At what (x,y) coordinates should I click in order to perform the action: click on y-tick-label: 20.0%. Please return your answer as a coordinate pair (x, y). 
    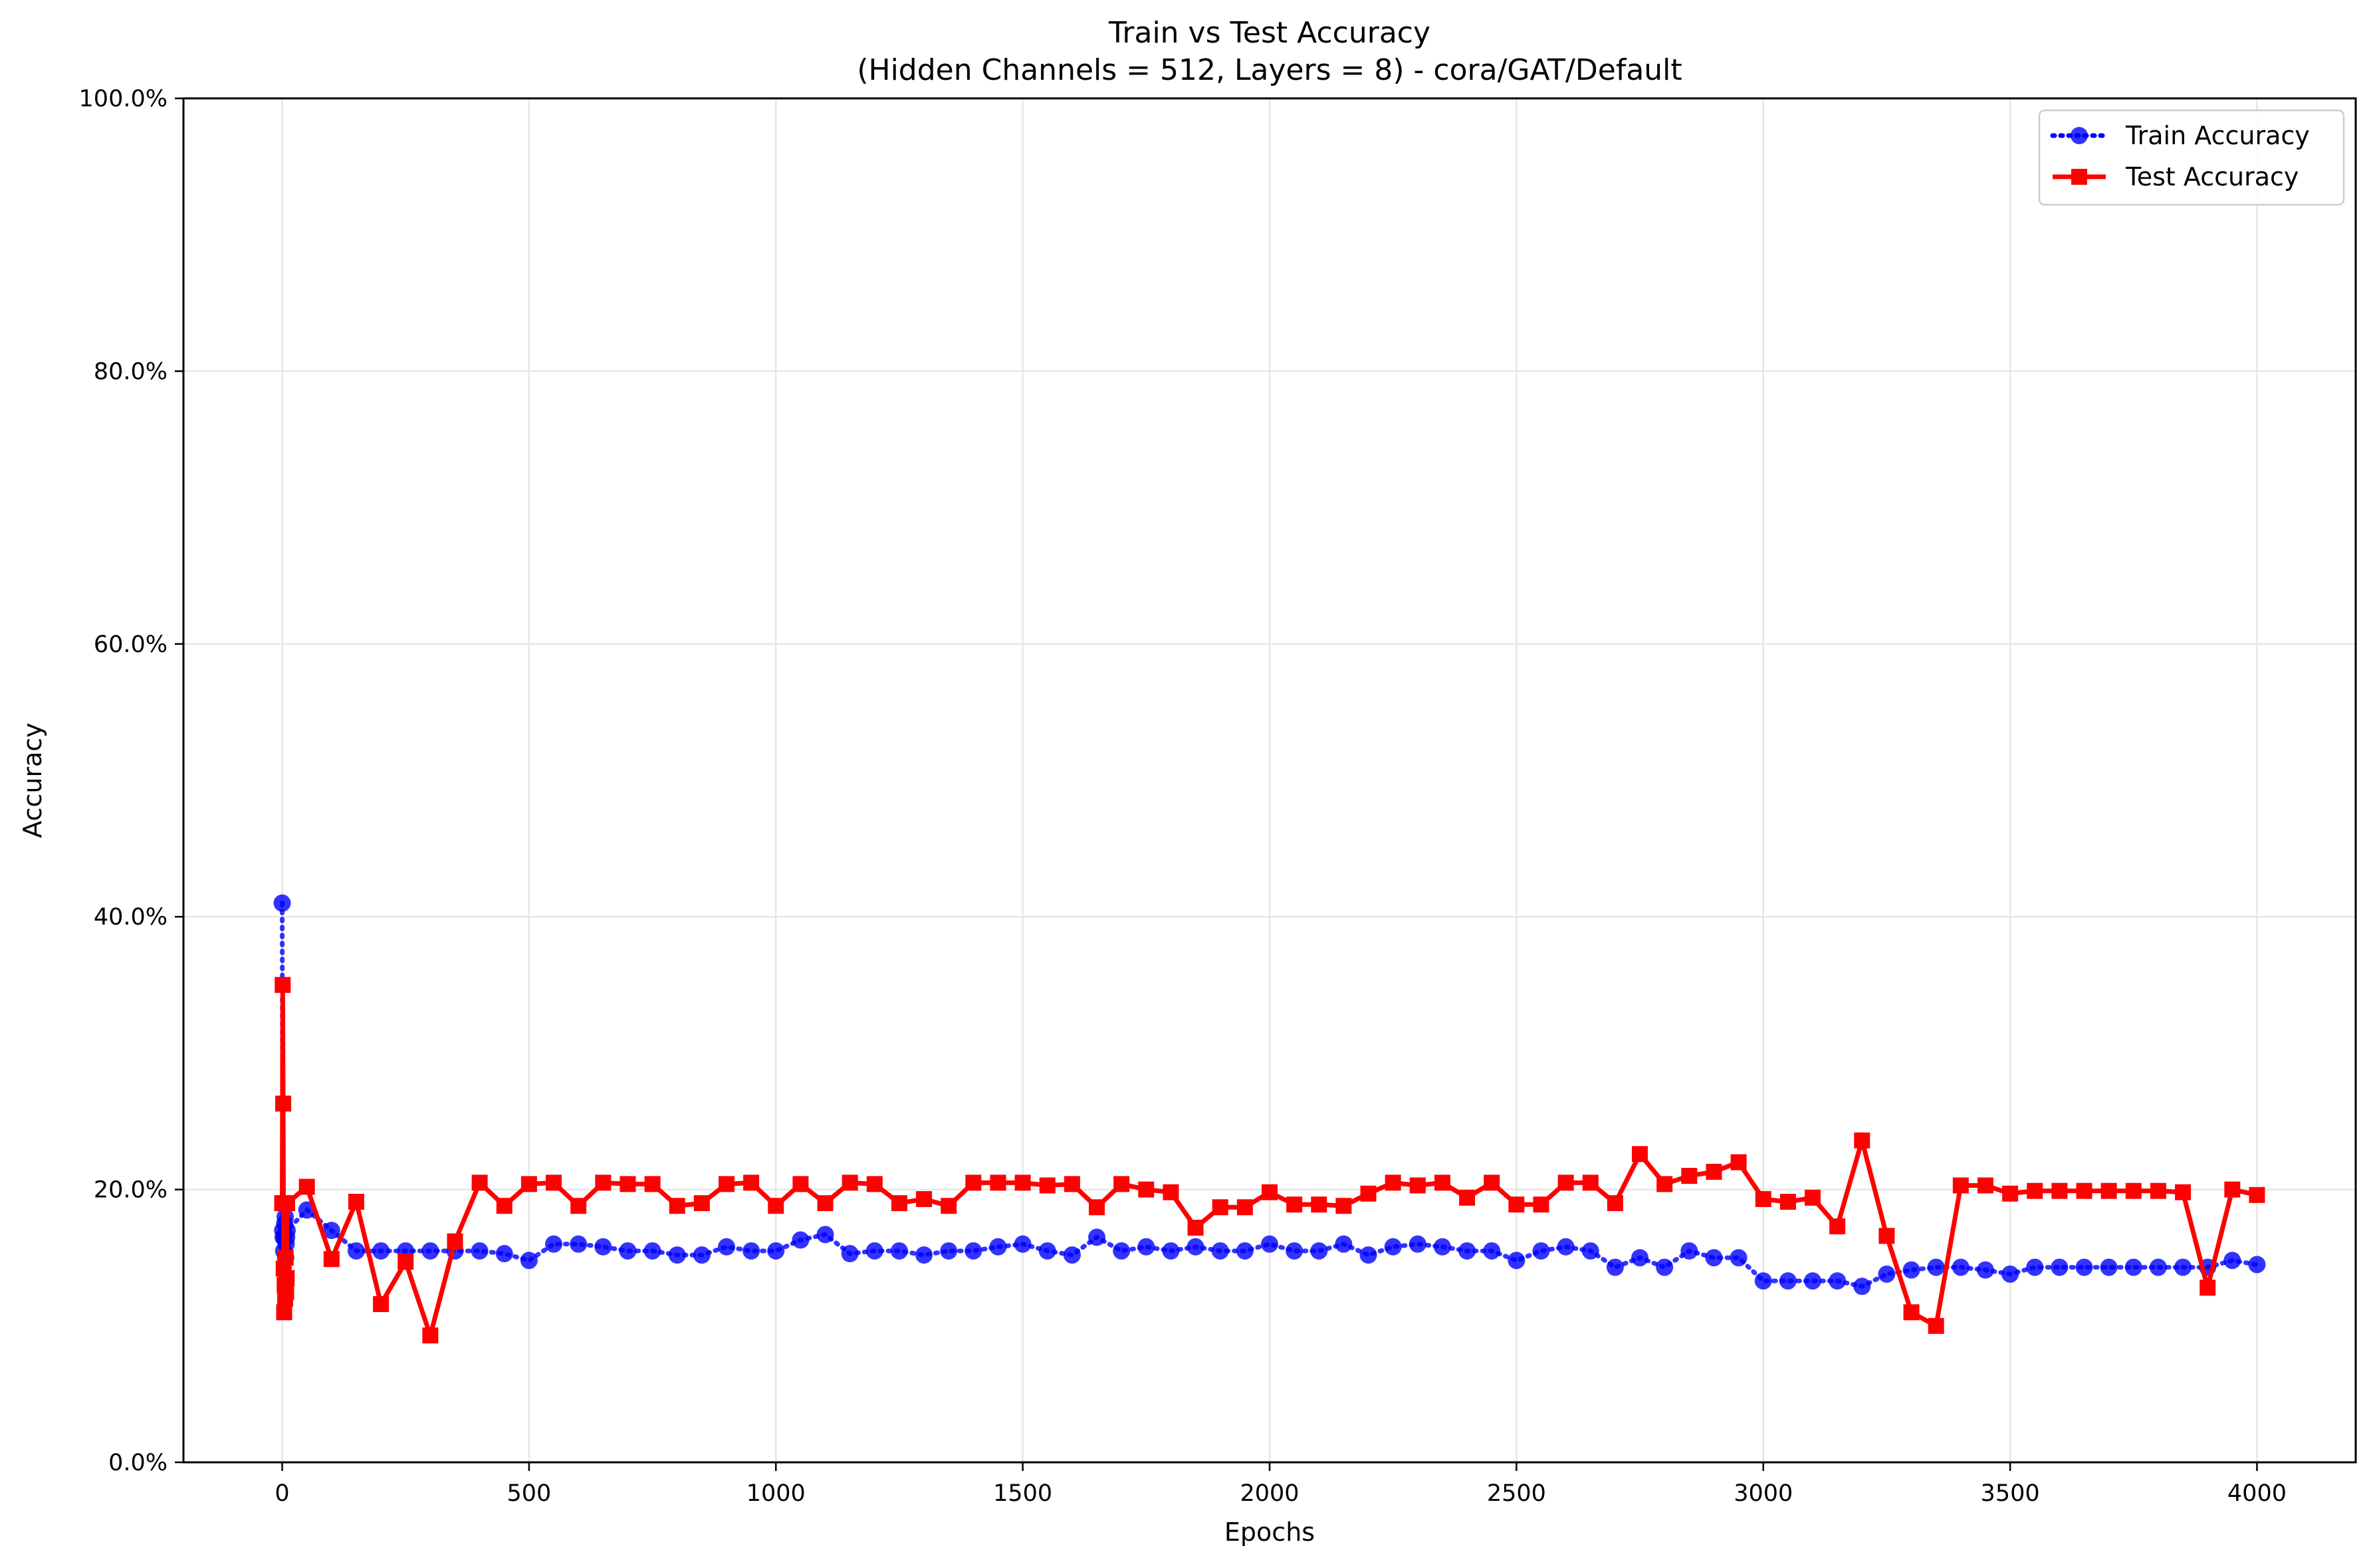
    Looking at the image, I should click on (131, 1190).